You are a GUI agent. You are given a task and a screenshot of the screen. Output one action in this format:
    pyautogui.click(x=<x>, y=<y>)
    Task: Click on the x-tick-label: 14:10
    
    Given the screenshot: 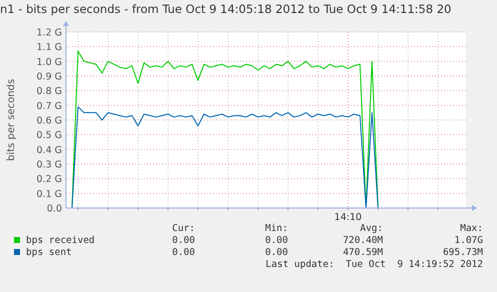 What is the action you would take?
    pyautogui.click(x=348, y=217)
    